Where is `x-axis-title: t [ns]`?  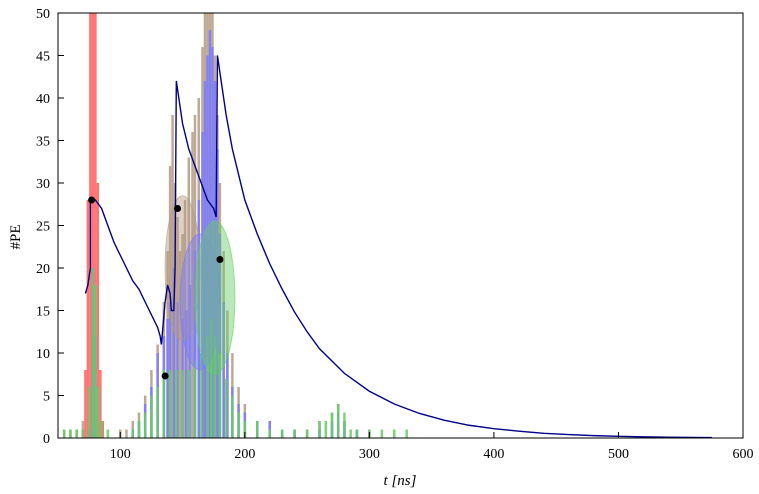 x-axis-title: t [ns] is located at coordinates (400, 481).